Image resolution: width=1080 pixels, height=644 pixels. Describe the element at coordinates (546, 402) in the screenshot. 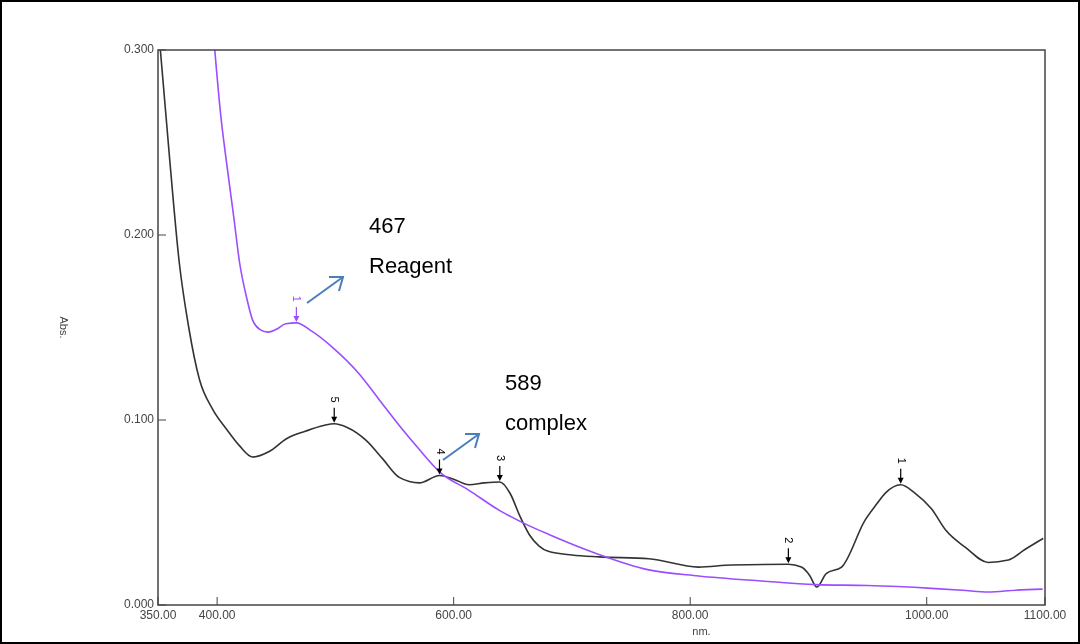

I see `annotation: 589 complex` at that location.